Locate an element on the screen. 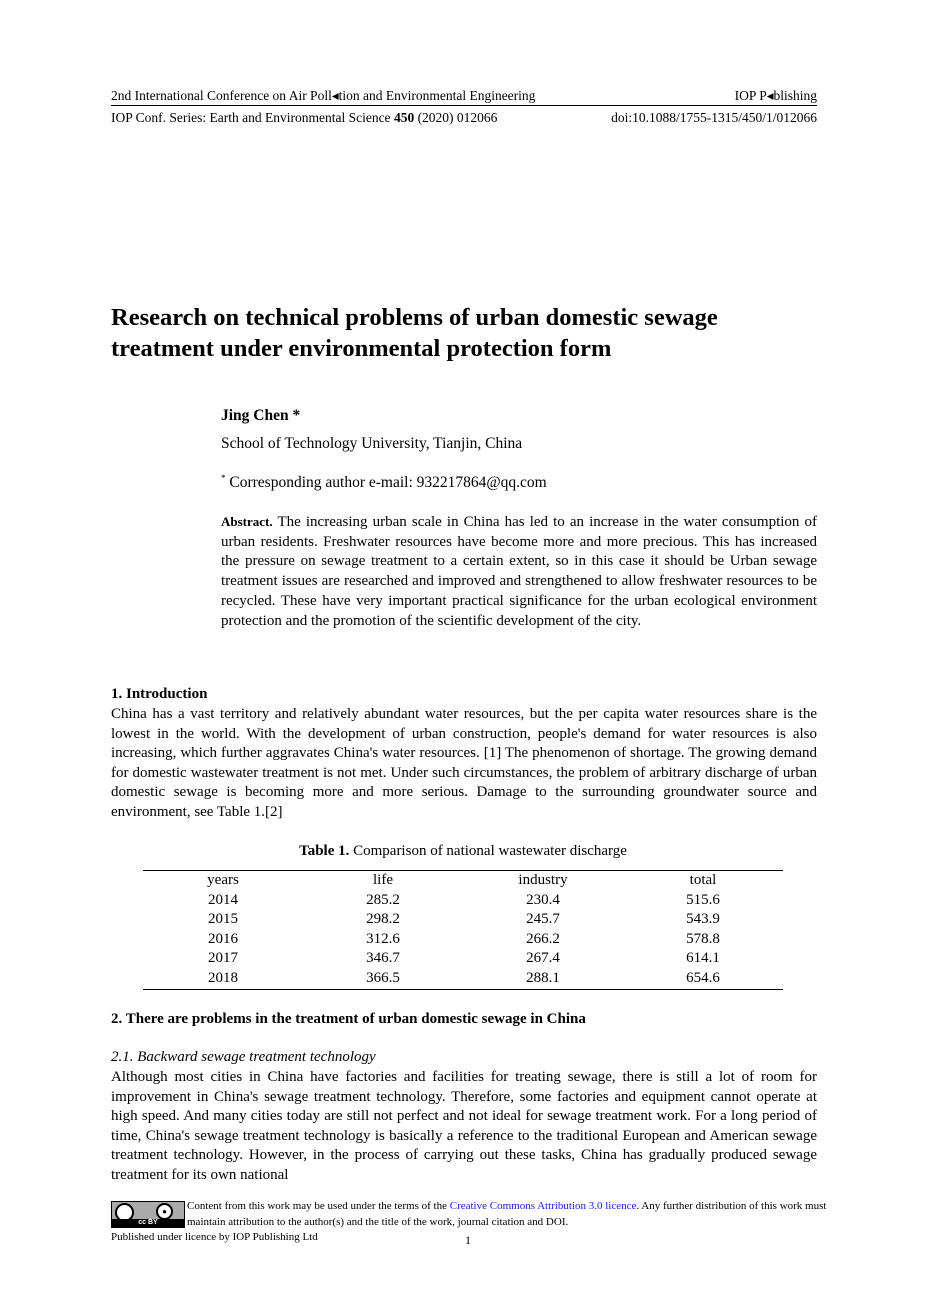  section-heading: 1. Introduction is located at coordinates (159, 694).